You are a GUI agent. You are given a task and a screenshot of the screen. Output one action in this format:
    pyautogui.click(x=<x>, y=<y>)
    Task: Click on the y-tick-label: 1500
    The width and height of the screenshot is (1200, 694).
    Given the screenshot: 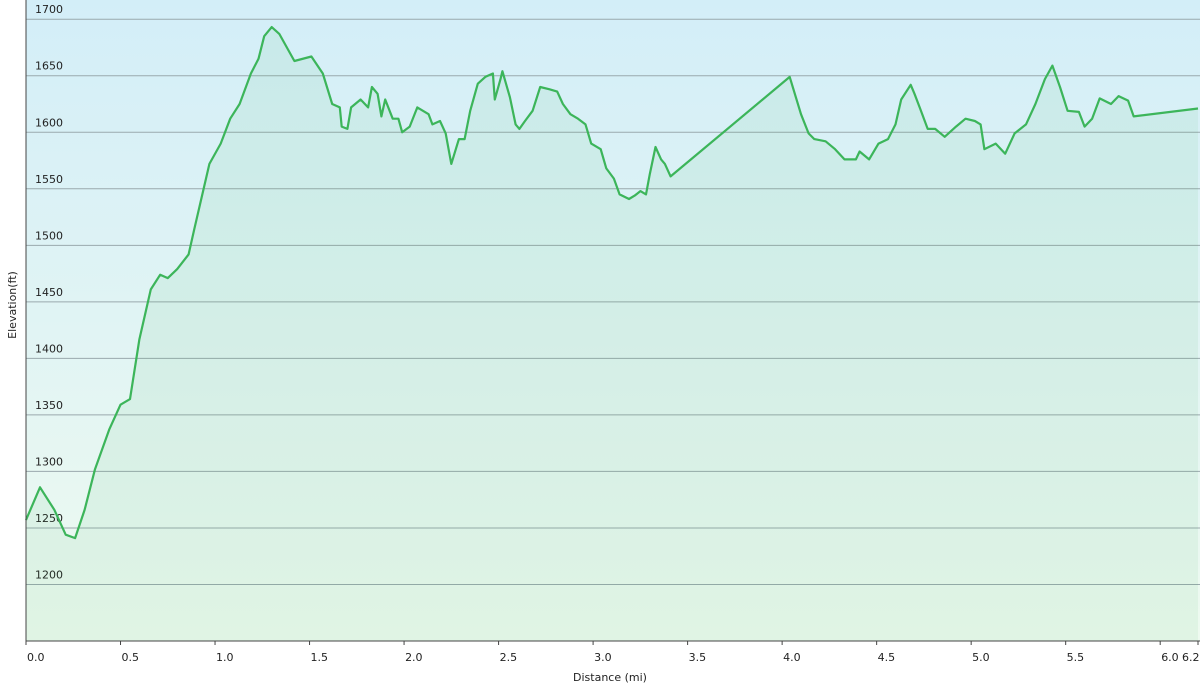 What is the action you would take?
    pyautogui.click(x=49, y=235)
    